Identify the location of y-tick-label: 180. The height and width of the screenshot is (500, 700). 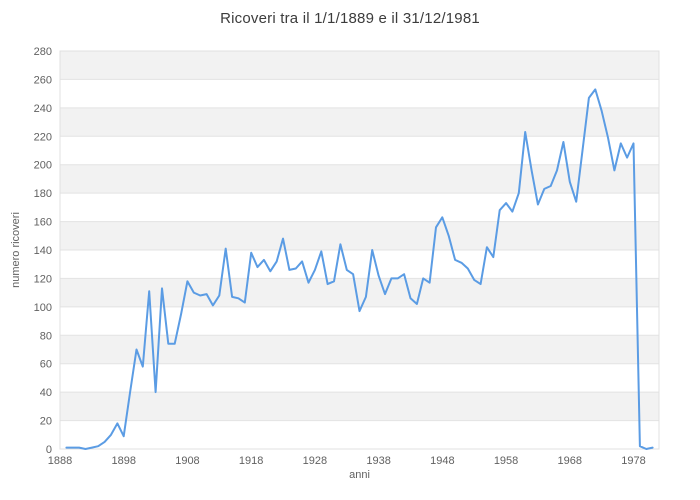
(43, 194).